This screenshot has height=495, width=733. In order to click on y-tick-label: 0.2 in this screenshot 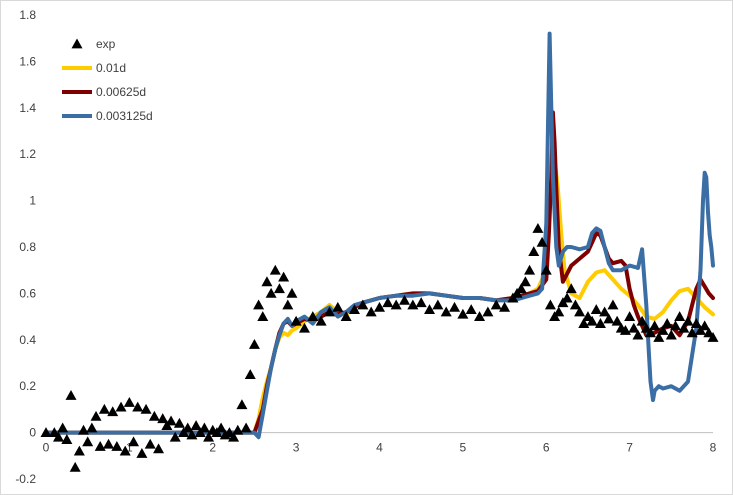, I will do `click(27, 386)`.